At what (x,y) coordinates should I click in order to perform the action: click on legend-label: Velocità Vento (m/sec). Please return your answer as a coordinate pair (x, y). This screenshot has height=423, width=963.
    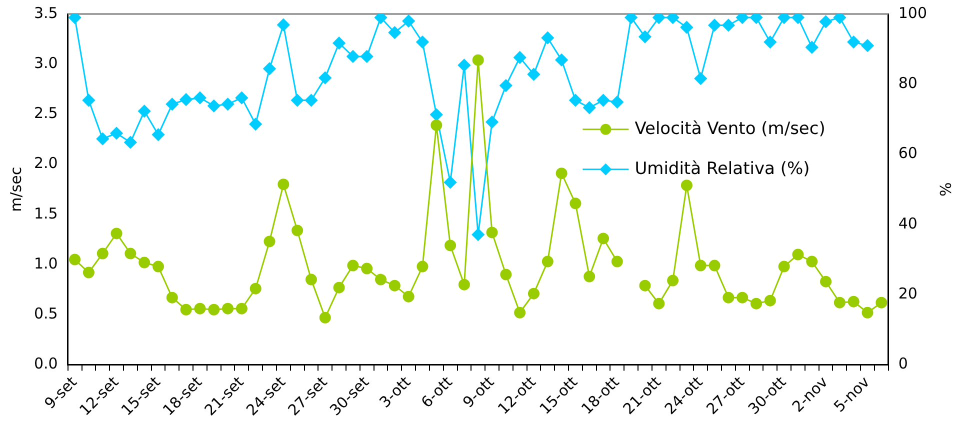
    Looking at the image, I should click on (730, 128).